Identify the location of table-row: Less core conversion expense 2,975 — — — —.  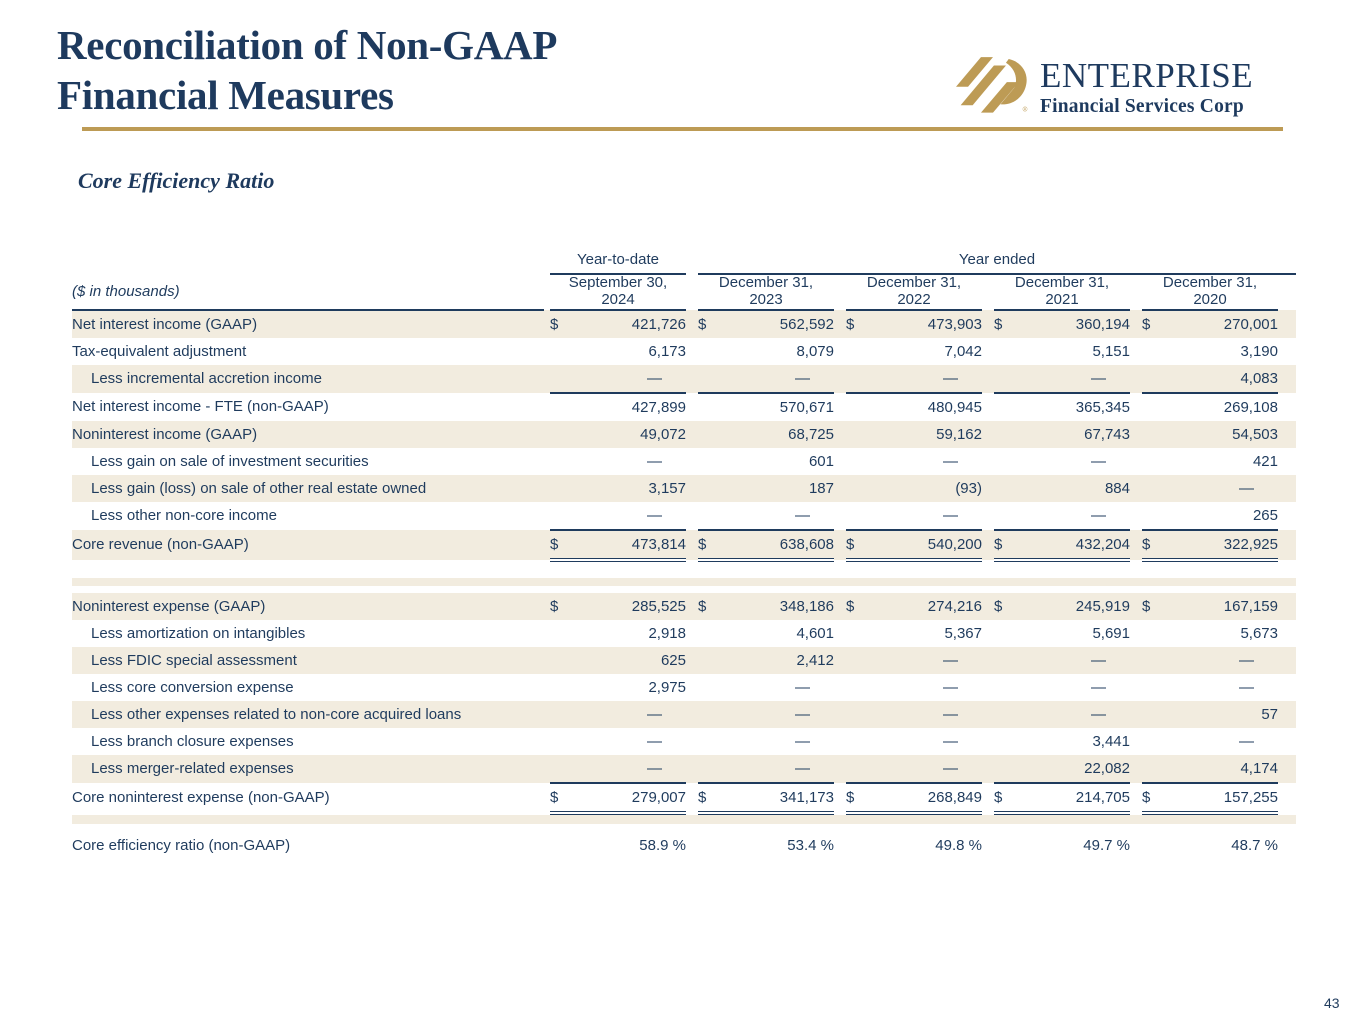
(684, 687).